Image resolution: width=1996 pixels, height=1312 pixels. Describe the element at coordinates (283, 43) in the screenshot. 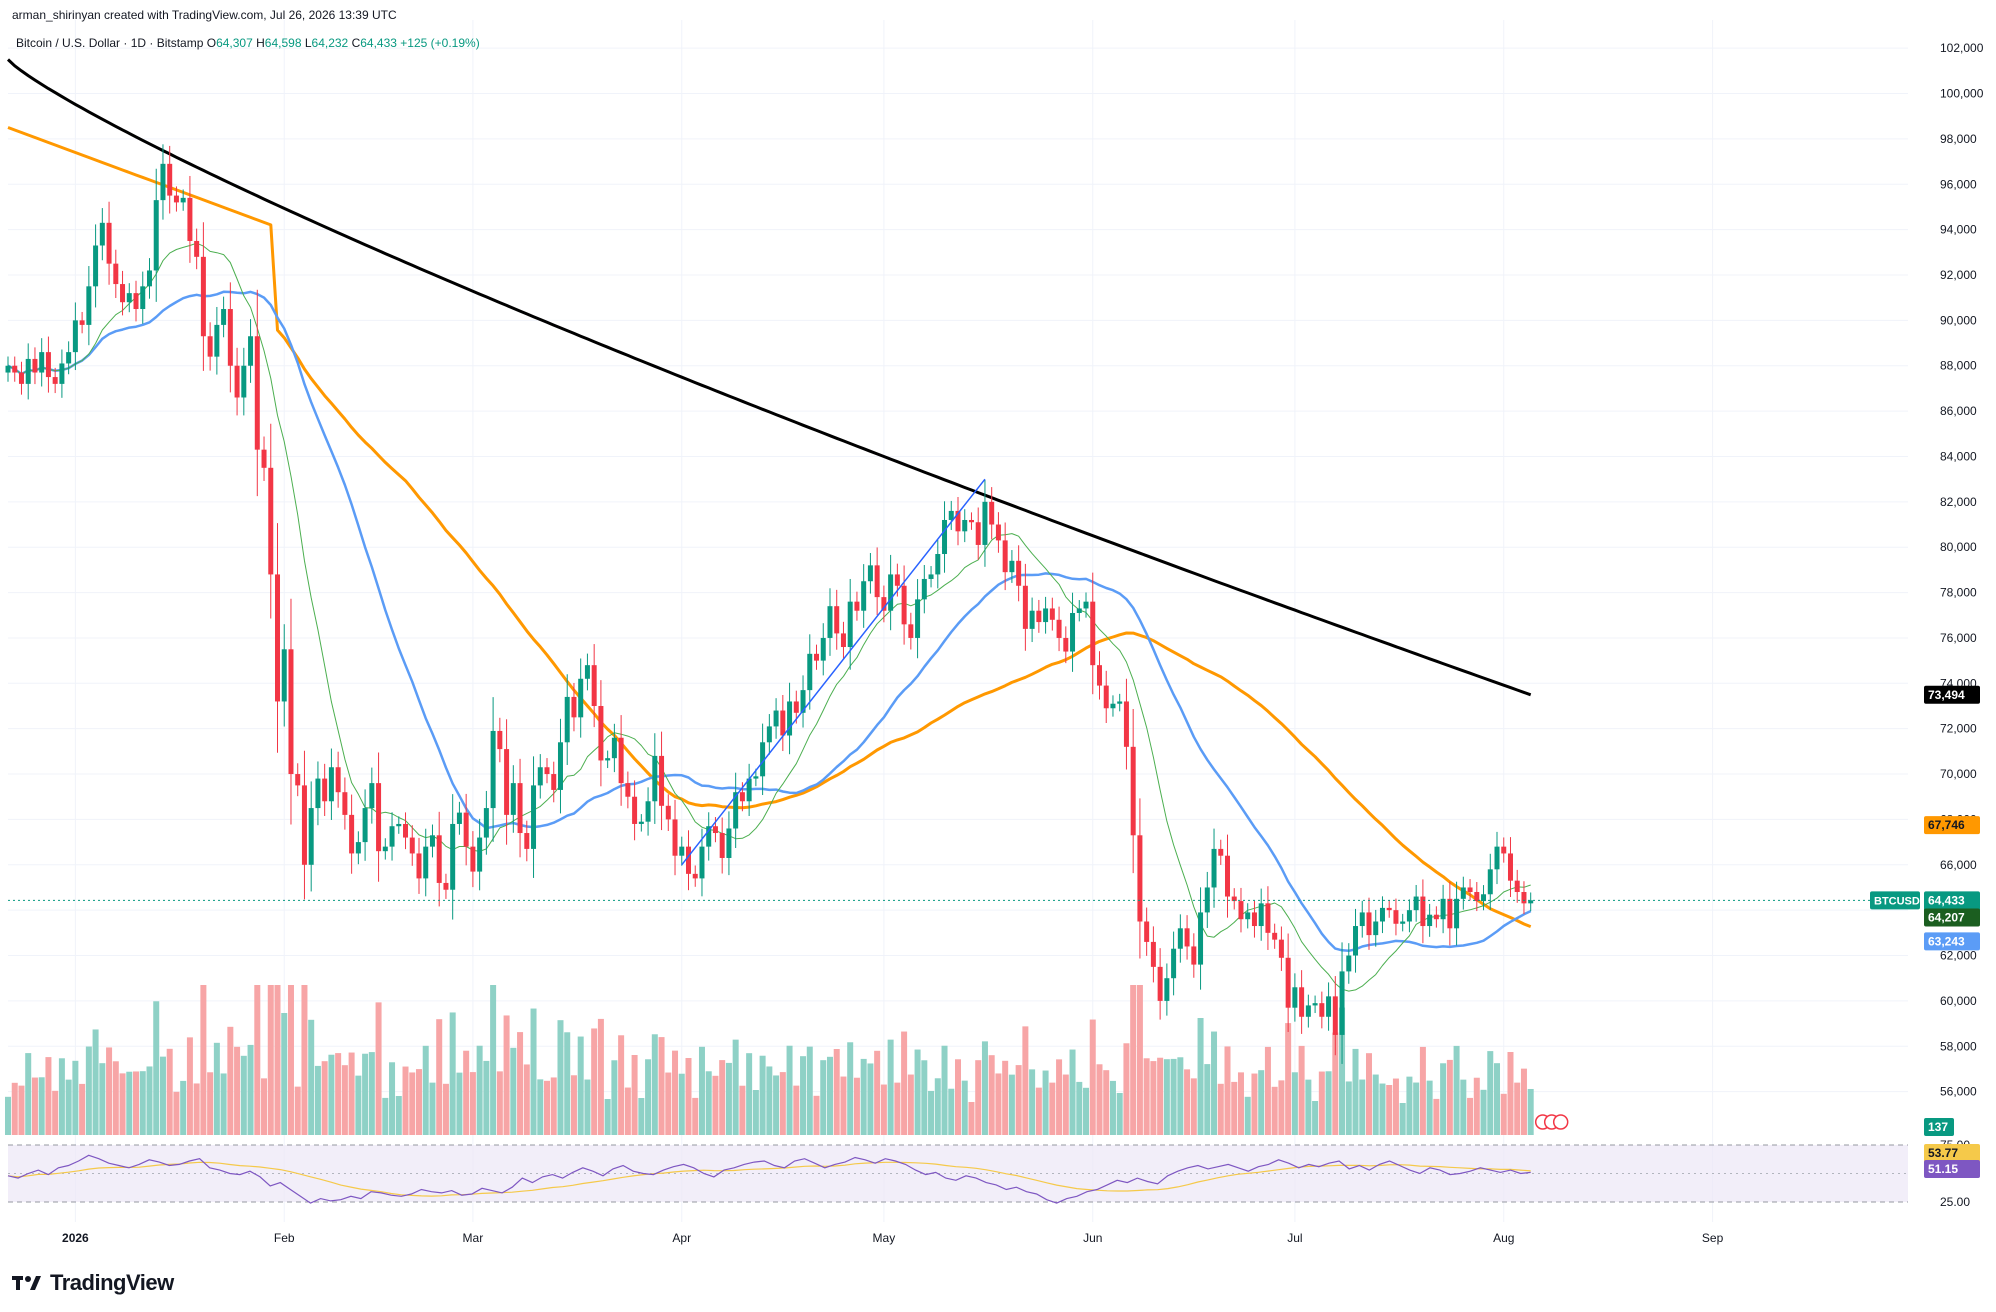

I see `high-value: 64,598` at that location.